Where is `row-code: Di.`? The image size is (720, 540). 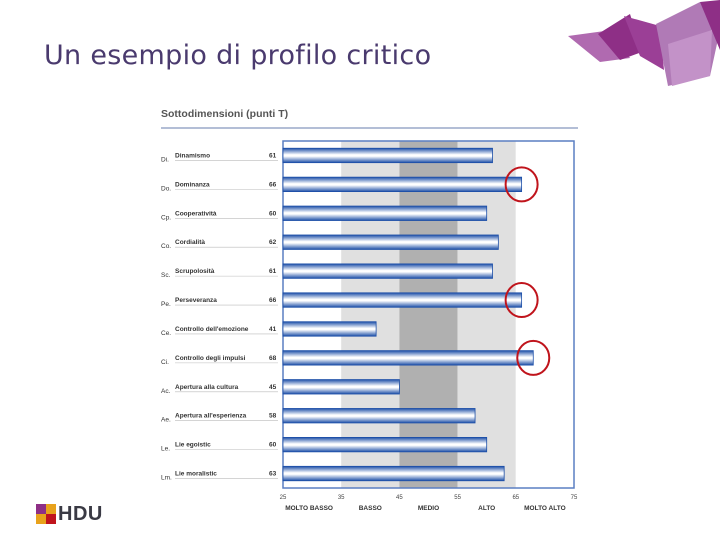
row-code: Di. is located at coordinates (165, 159).